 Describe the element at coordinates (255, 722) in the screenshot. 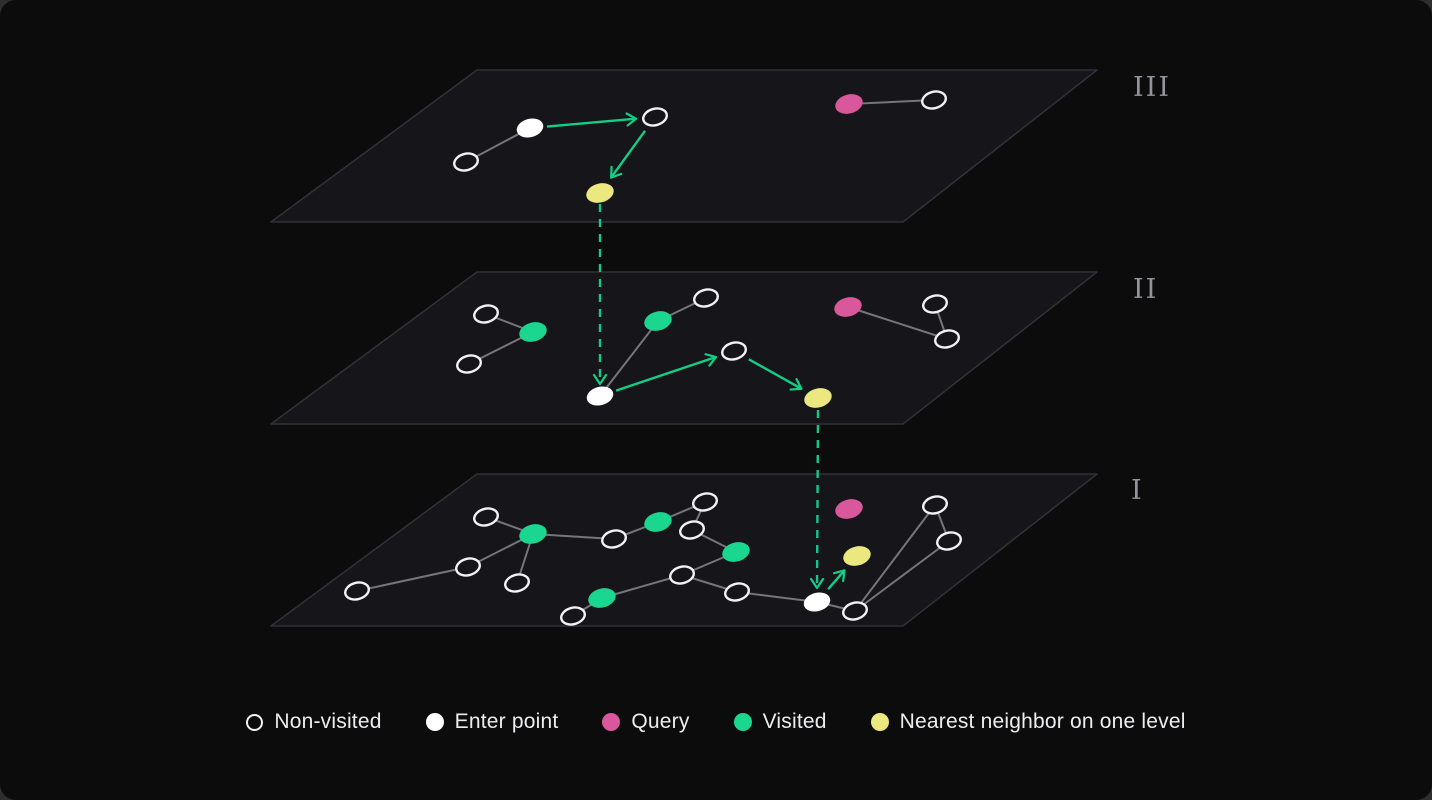

I see `legend-marker-nonvisited` at that location.